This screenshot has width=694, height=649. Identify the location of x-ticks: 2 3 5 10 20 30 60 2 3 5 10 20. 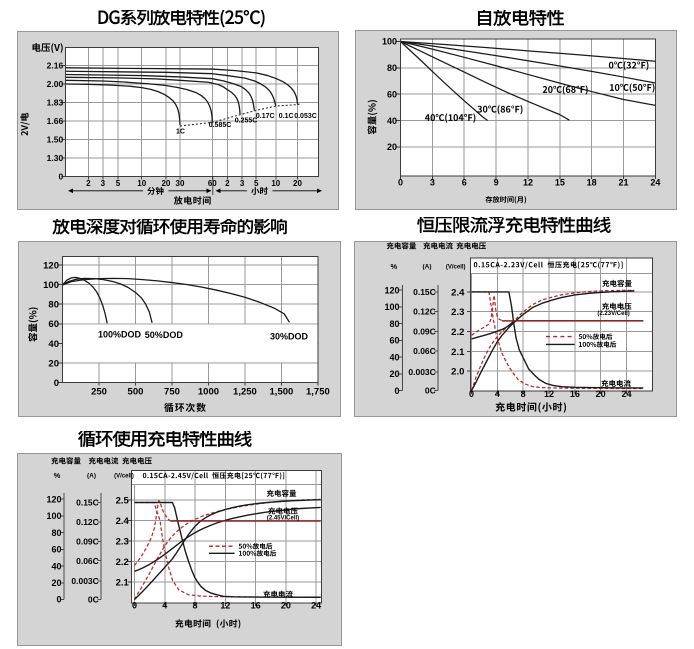
(194, 182).